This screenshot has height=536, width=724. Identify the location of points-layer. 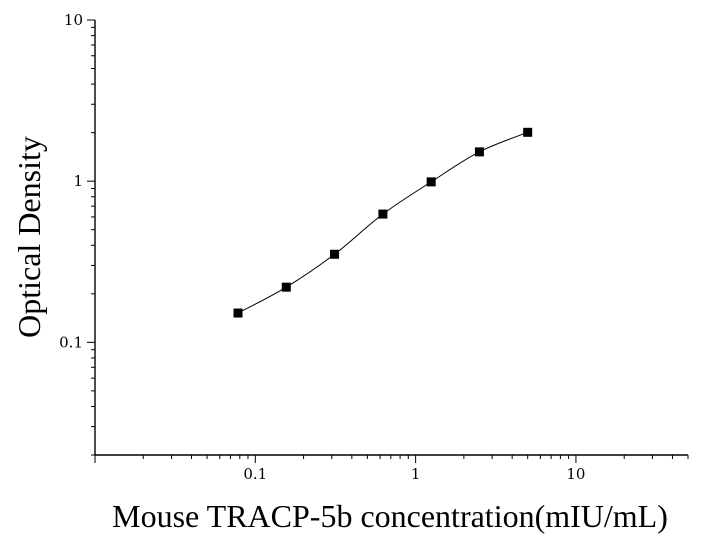
(383, 222).